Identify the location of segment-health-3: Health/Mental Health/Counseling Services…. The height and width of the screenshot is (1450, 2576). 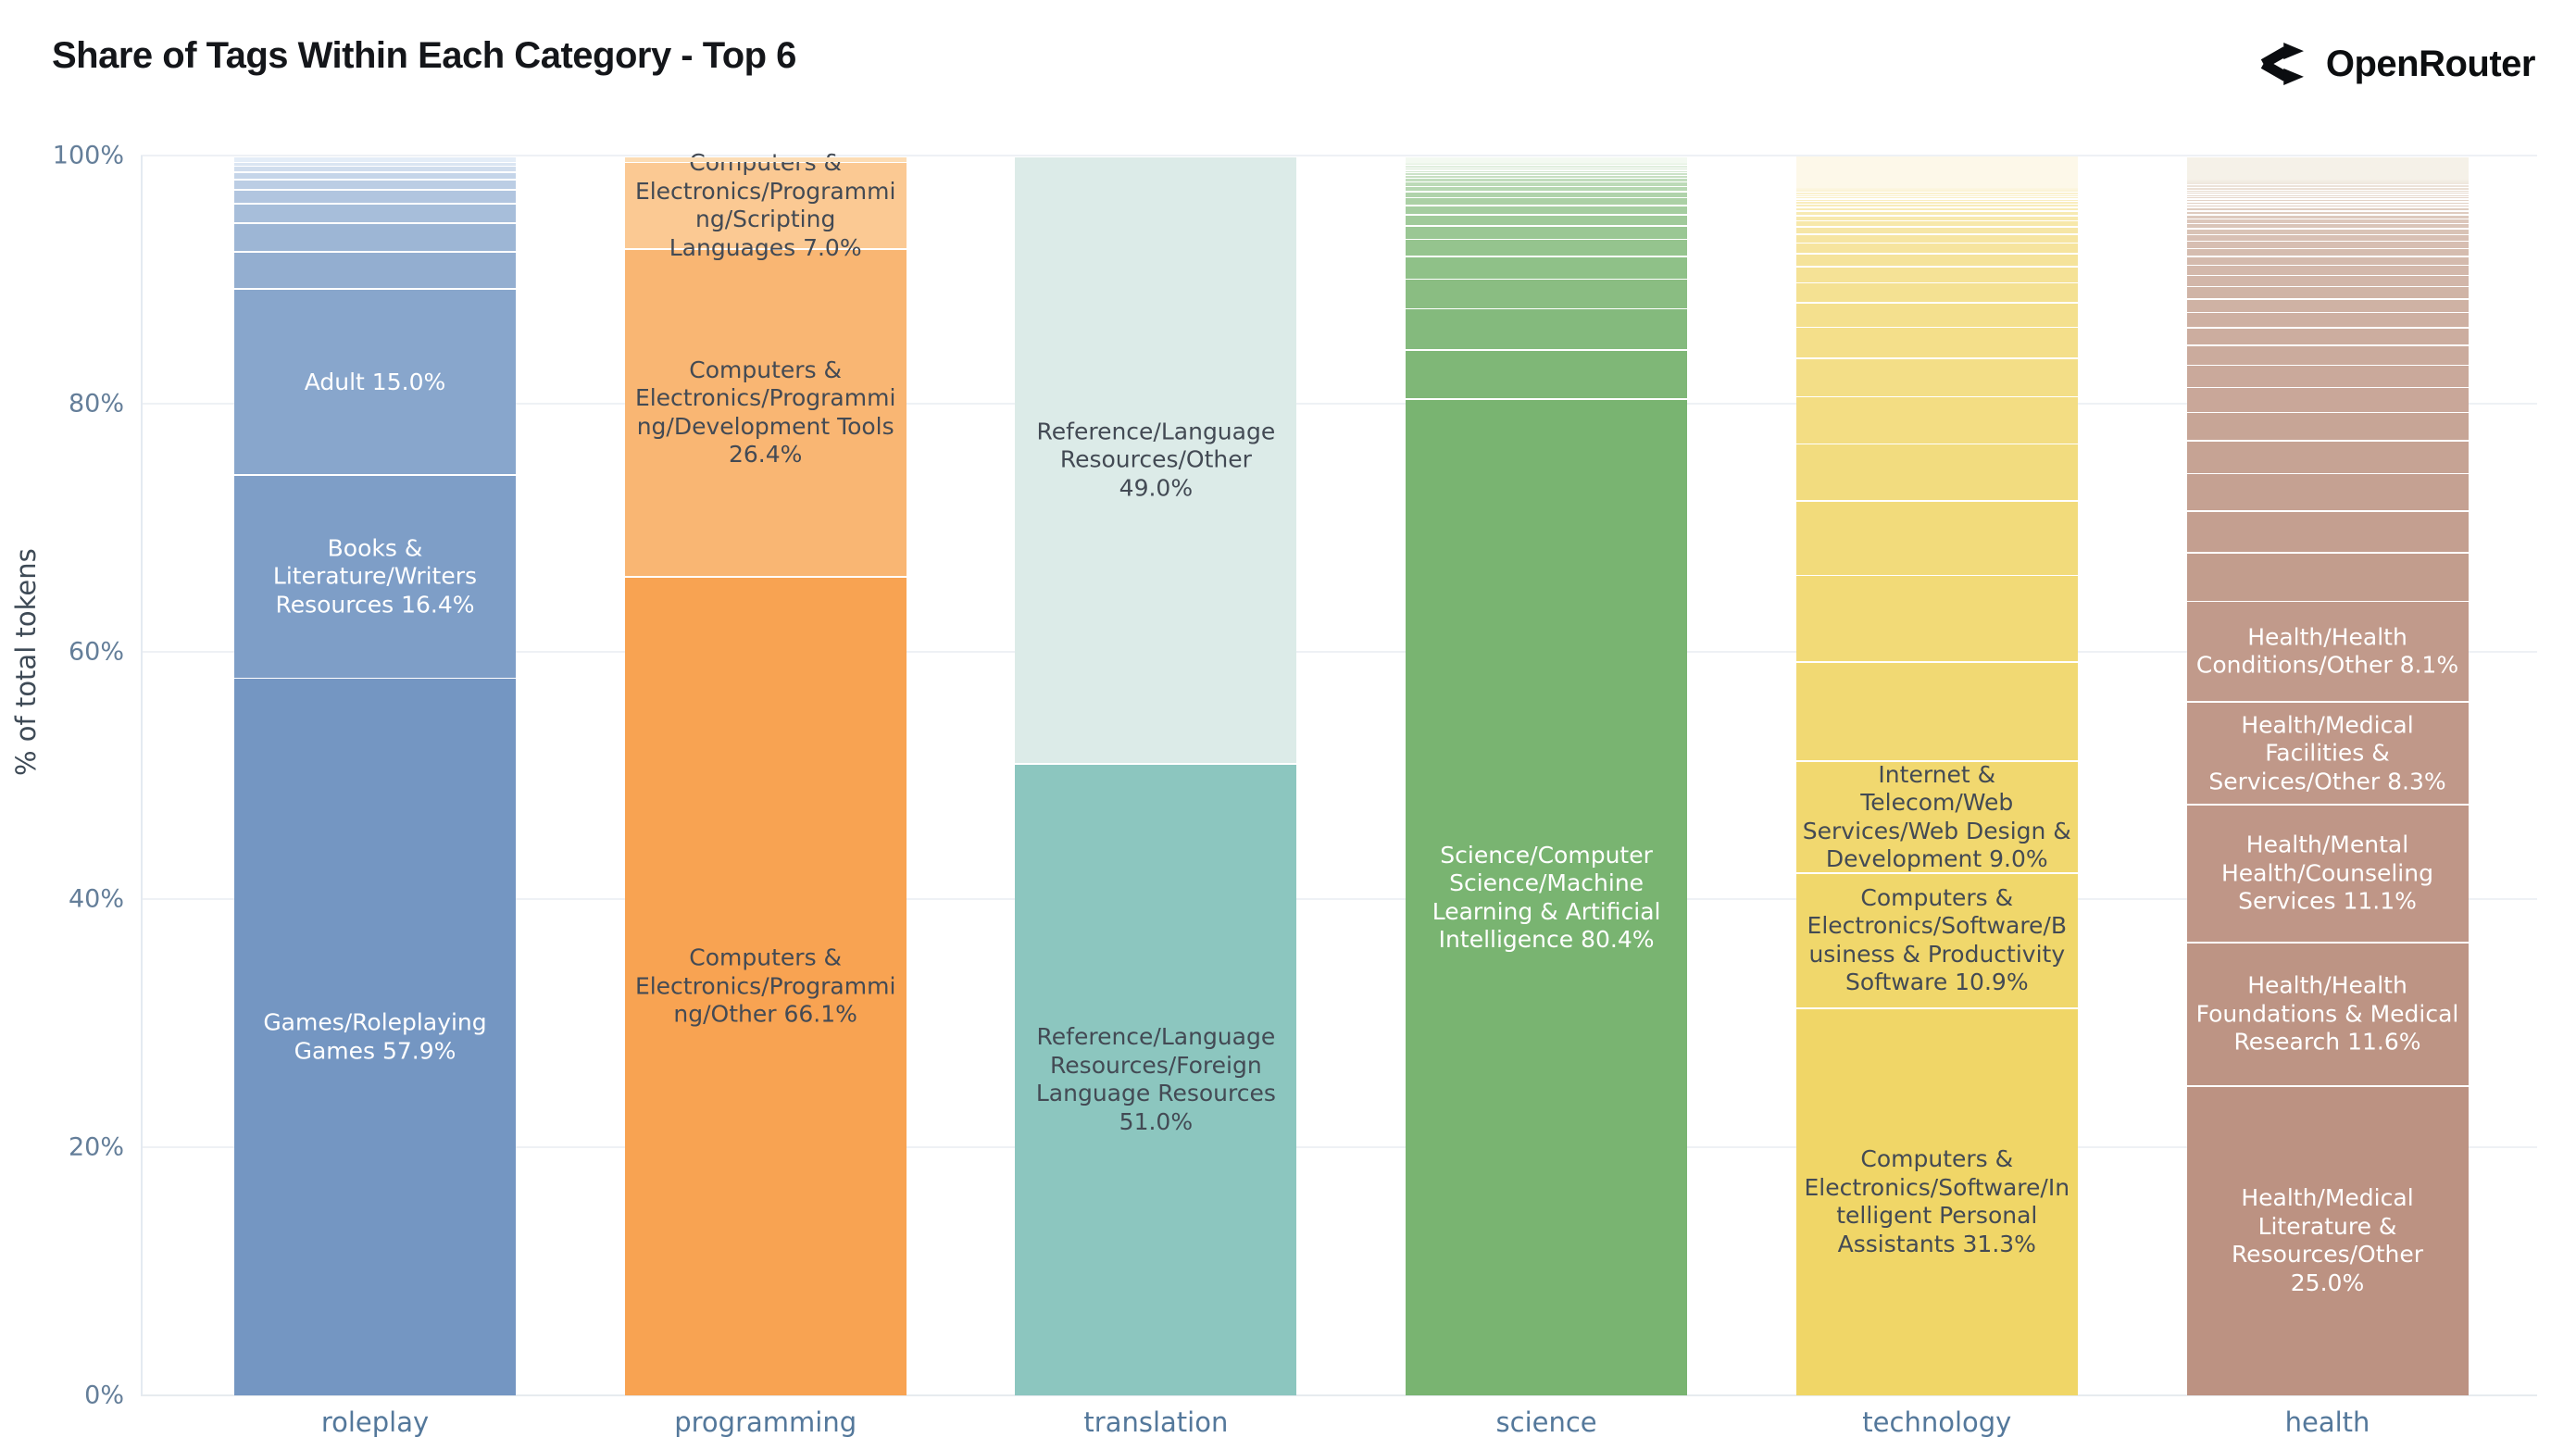
(2327, 874).